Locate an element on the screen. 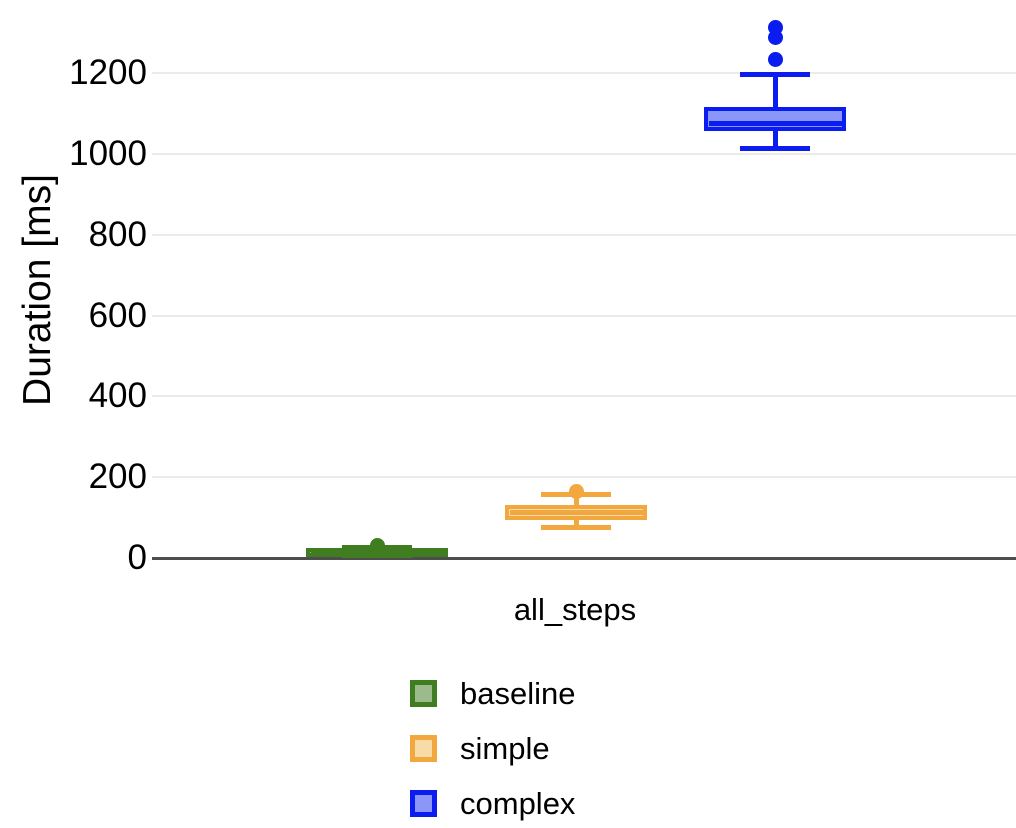  whisker-cap-min-simple is located at coordinates (576, 528).